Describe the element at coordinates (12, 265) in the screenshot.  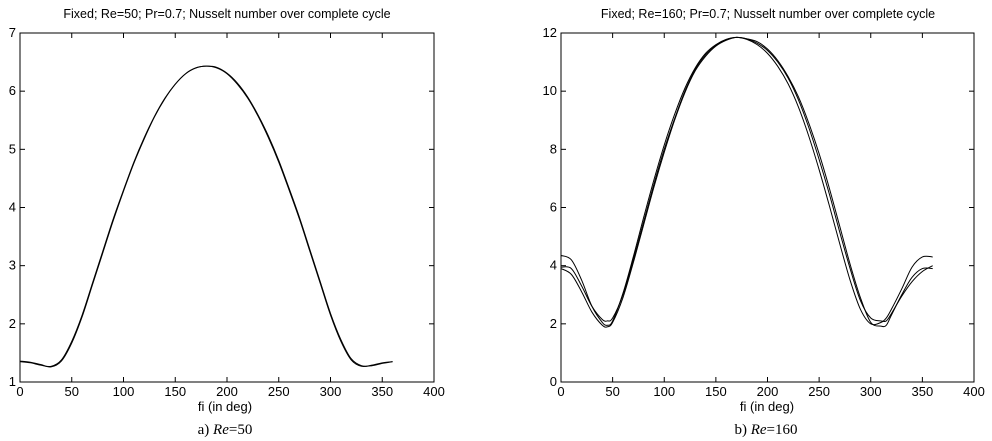
I see `y-tick-label: 3` at that location.